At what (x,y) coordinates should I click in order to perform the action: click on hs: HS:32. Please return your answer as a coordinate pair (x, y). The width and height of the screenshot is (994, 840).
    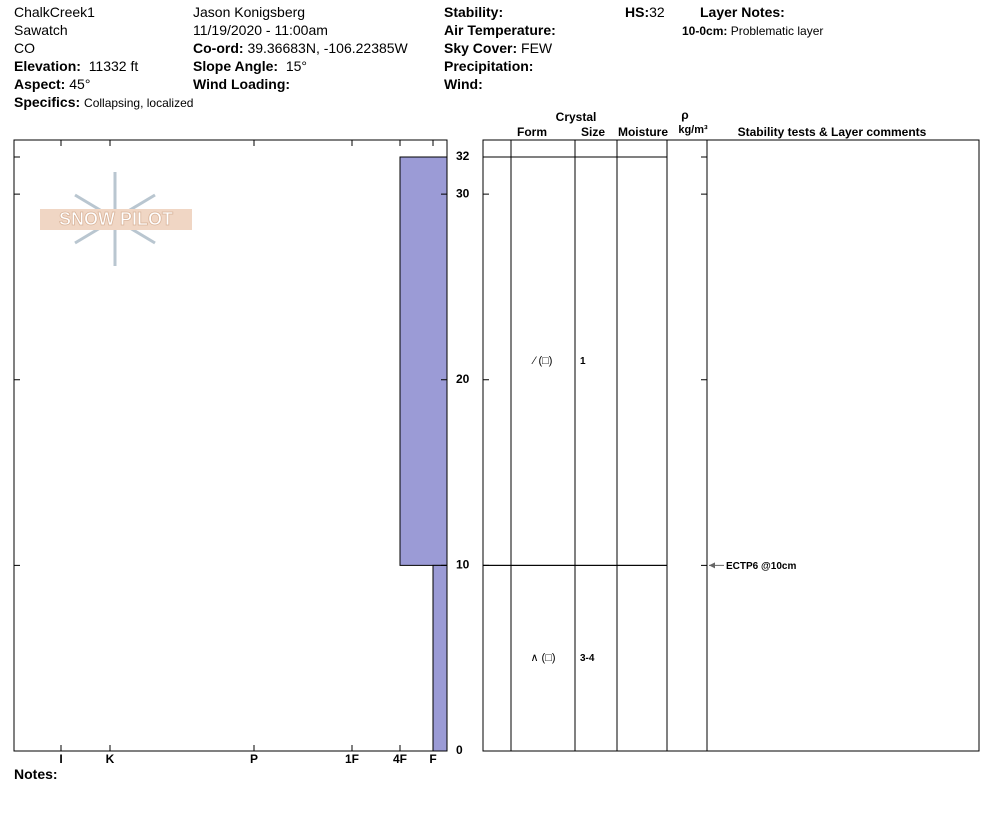
    Looking at the image, I should click on (645, 12).